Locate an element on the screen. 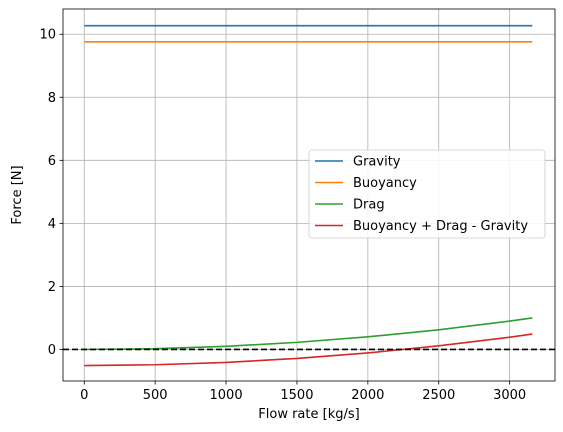 The image size is (563, 432). x-tick-label: 2000 is located at coordinates (367, 395).